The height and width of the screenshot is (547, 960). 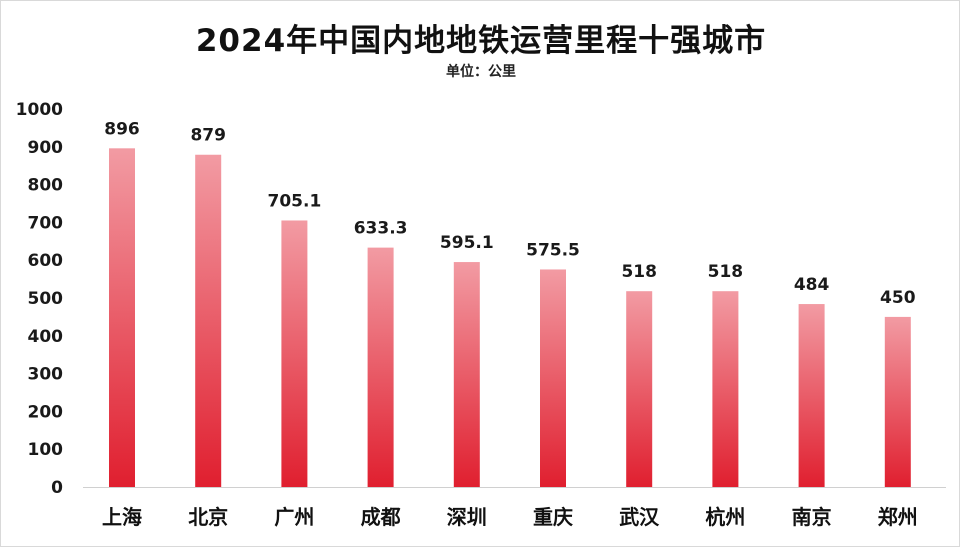 I want to click on x-axis: 上海 北京 广州 成都 深圳 重庆 武汉 杭州 南京 郑州, so click(x=514, y=508).